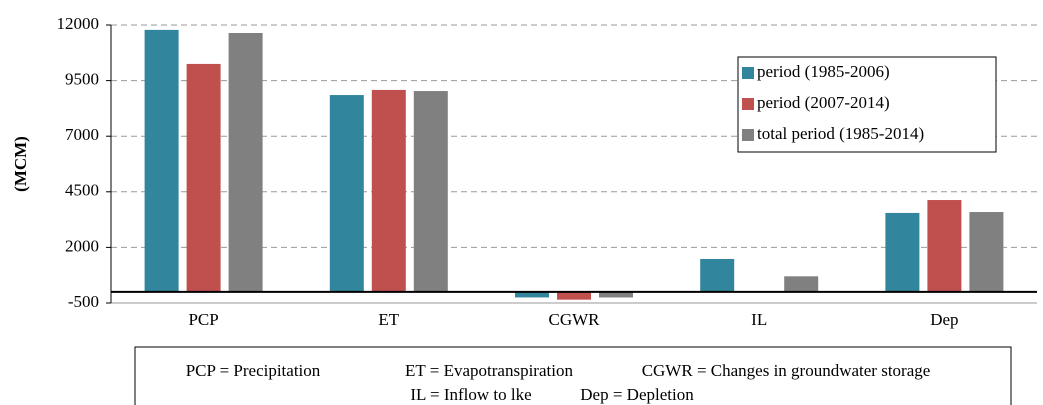 Image resolution: width=1043 pixels, height=405 pixels. What do you see at coordinates (470, 394) in the screenshot?
I see `note: IL = Inflow to lke` at bounding box center [470, 394].